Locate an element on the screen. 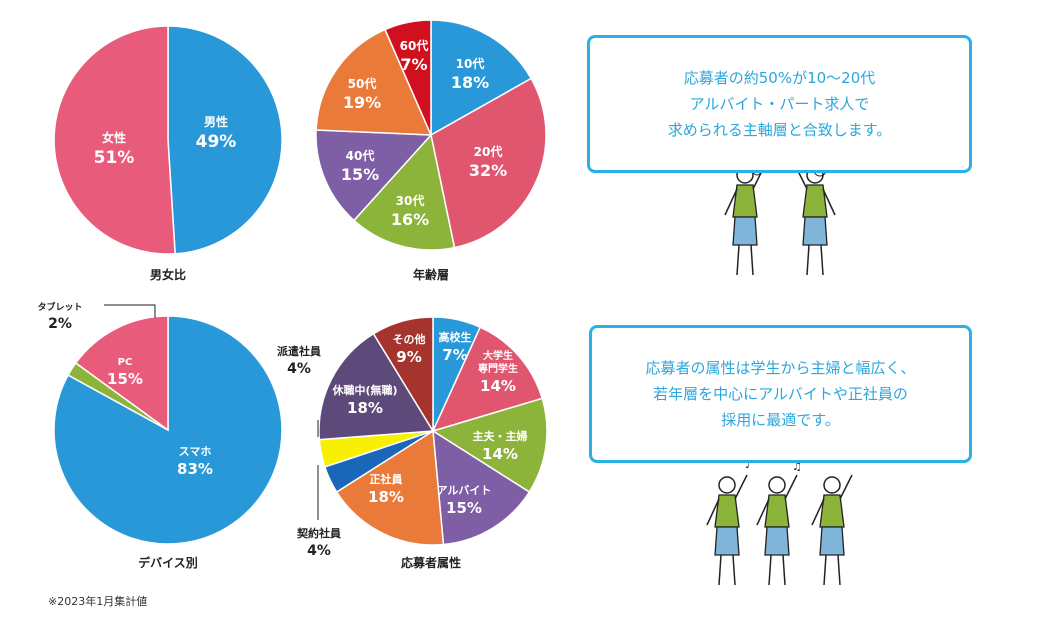  chart-title-attribute: 応募者属性 is located at coordinates (431, 562).